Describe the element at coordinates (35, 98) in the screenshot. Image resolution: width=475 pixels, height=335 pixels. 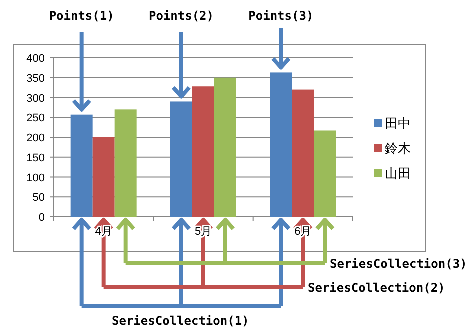
I see `y-tick-label: 300` at that location.